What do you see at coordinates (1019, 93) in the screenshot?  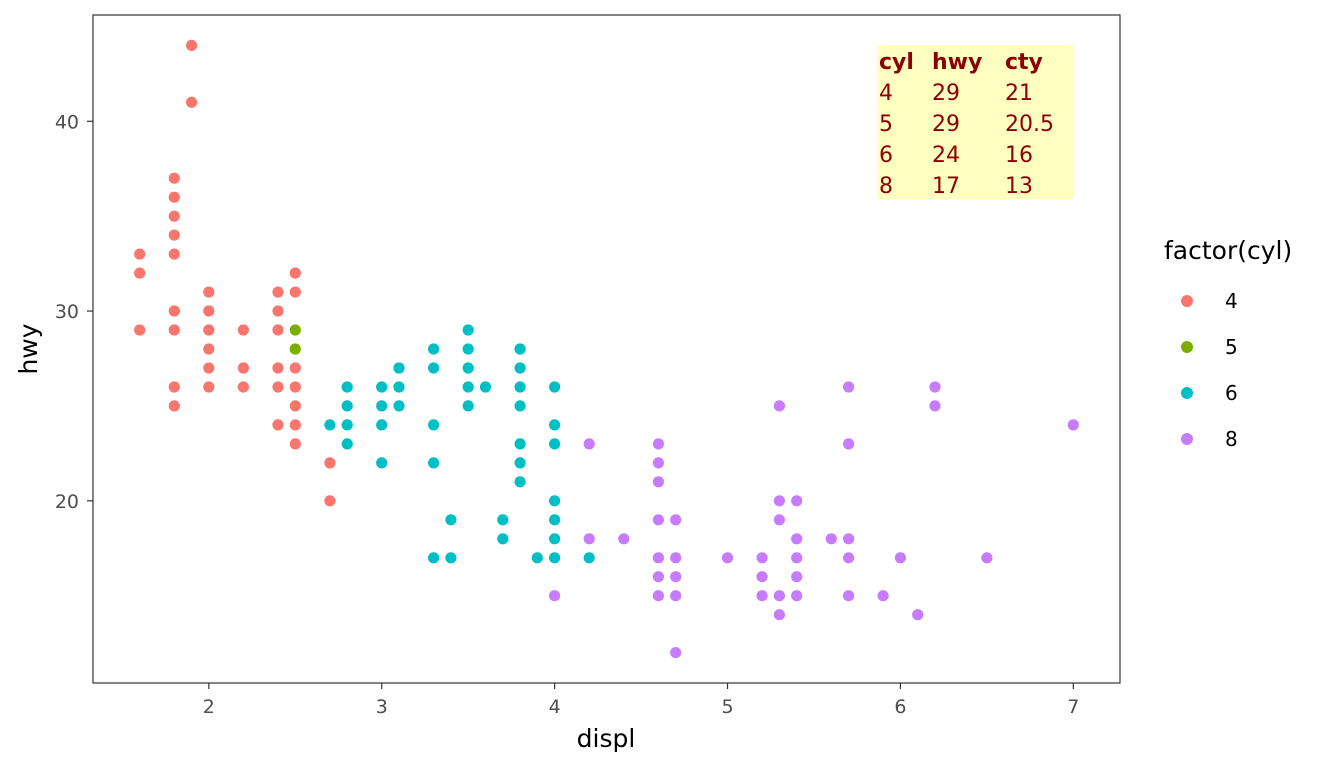 I see `table-cell: 21` at bounding box center [1019, 93].